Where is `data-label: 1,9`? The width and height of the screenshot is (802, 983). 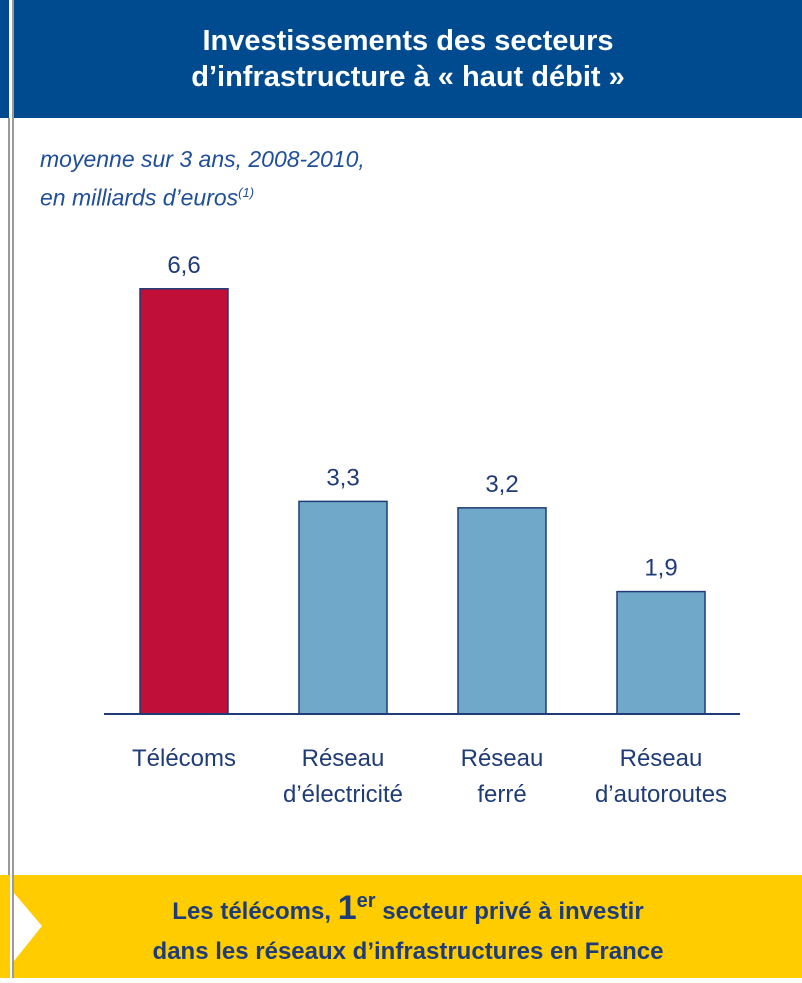
data-label: 1,9 is located at coordinates (660, 568).